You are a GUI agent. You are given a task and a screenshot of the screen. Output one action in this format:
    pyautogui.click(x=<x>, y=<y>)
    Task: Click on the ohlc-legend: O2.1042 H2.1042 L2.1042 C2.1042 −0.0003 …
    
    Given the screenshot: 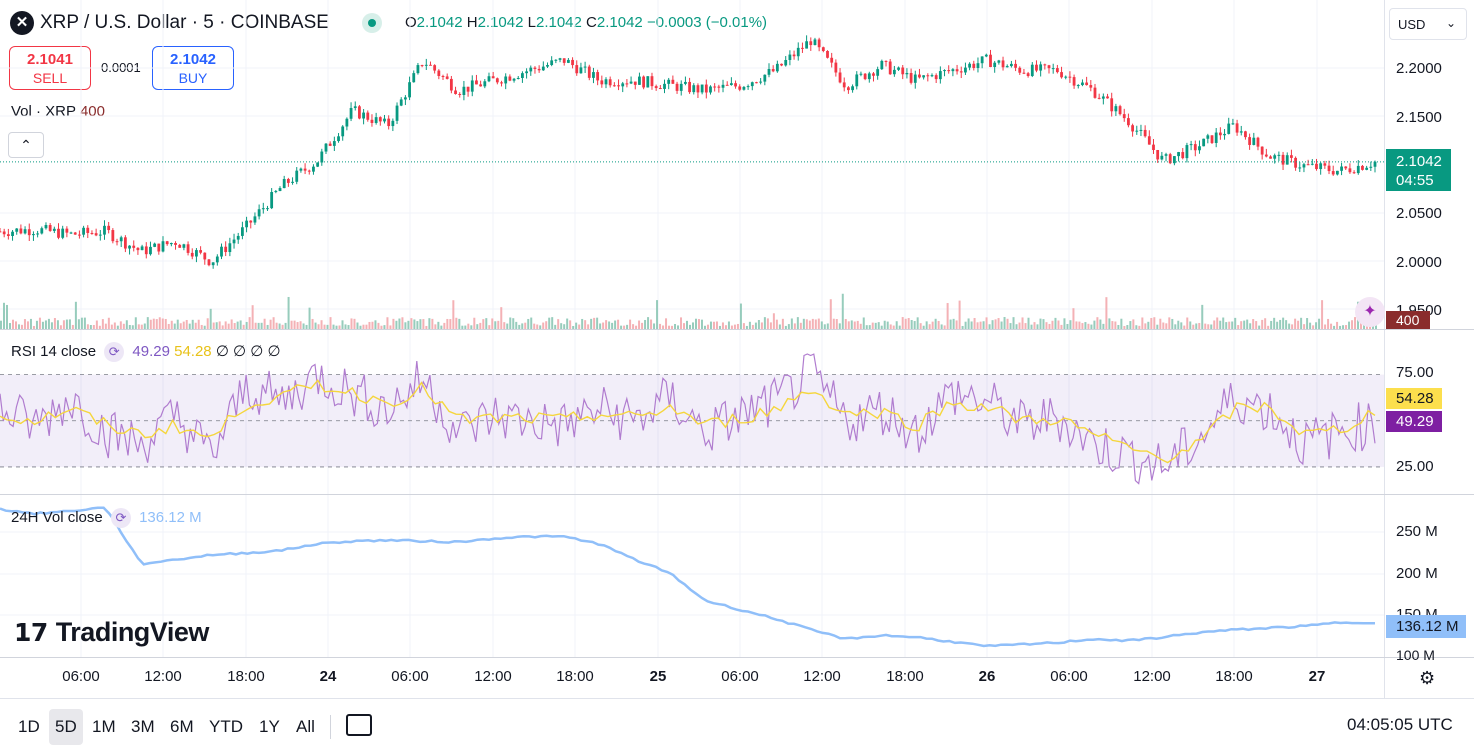 What is the action you would take?
    pyautogui.click(x=586, y=22)
    